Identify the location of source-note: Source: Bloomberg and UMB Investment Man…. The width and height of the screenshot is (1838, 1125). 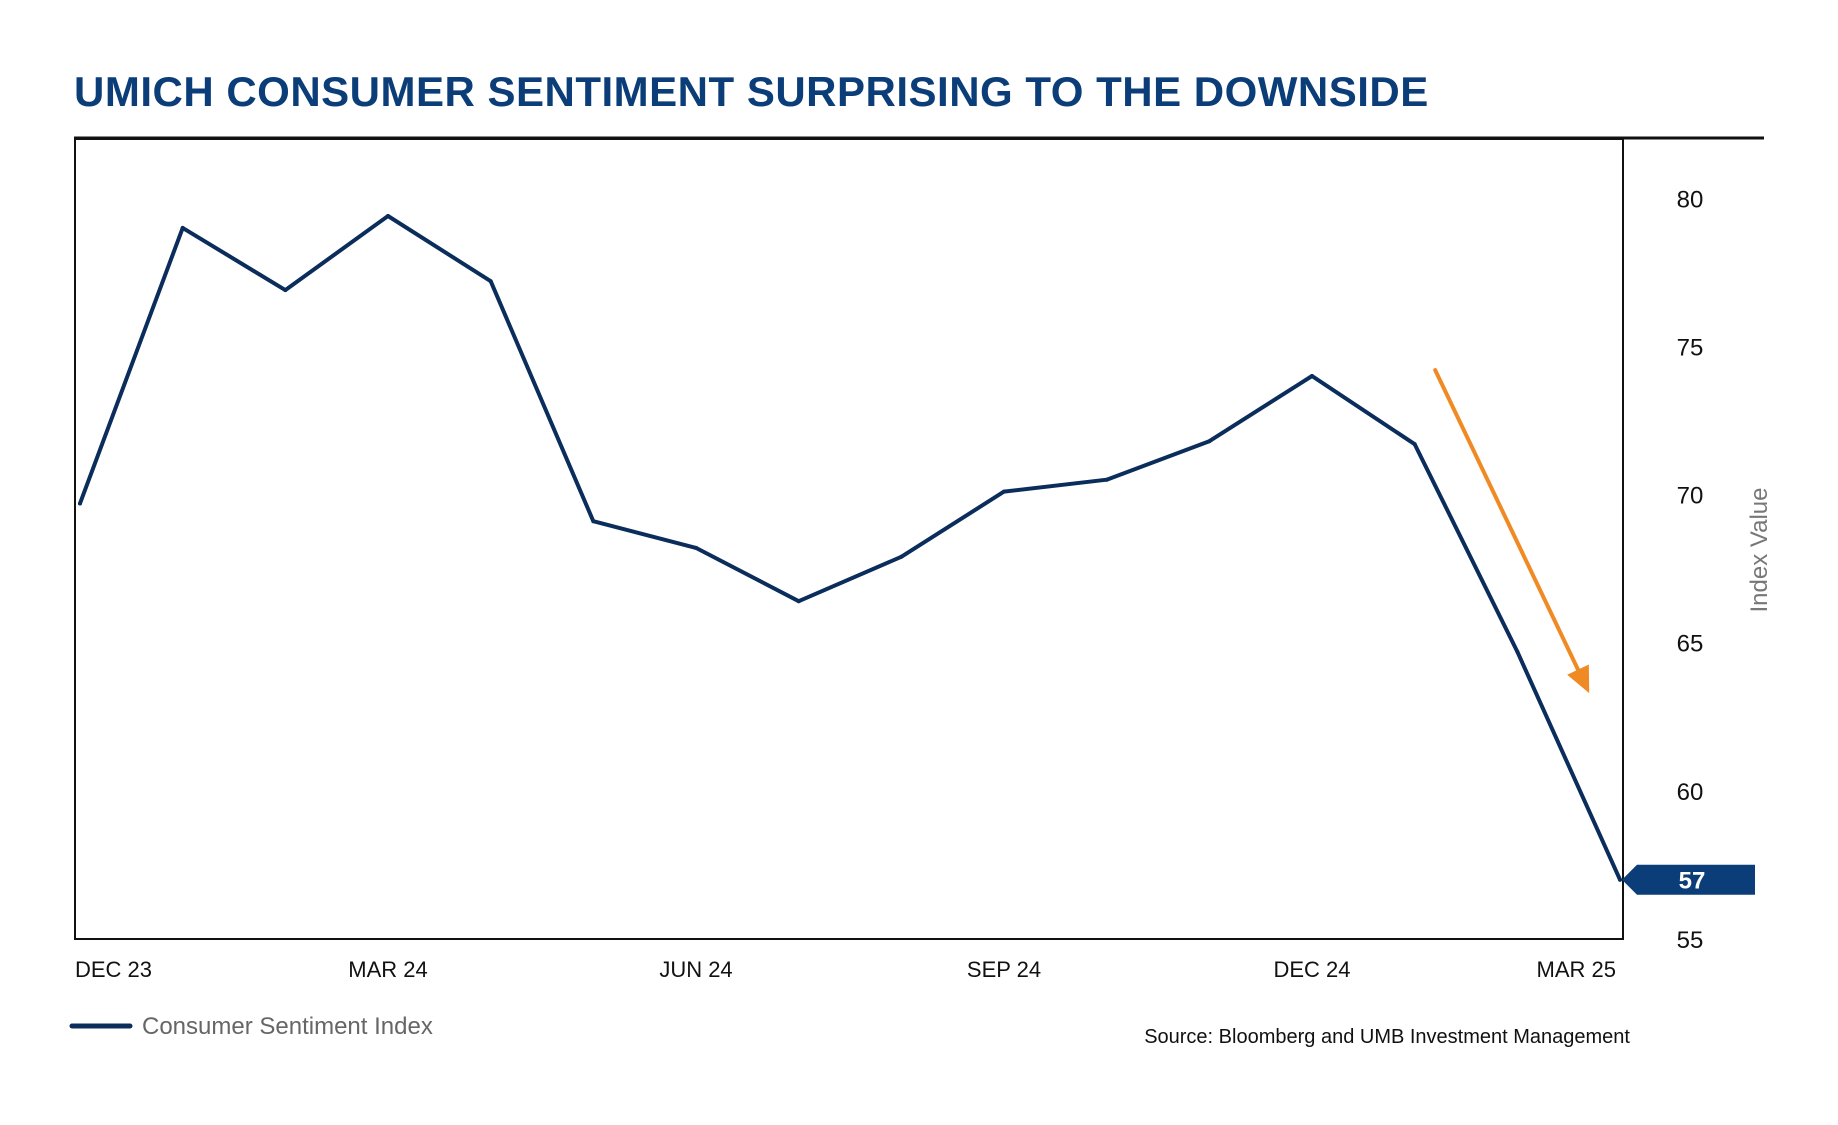
(1387, 1037).